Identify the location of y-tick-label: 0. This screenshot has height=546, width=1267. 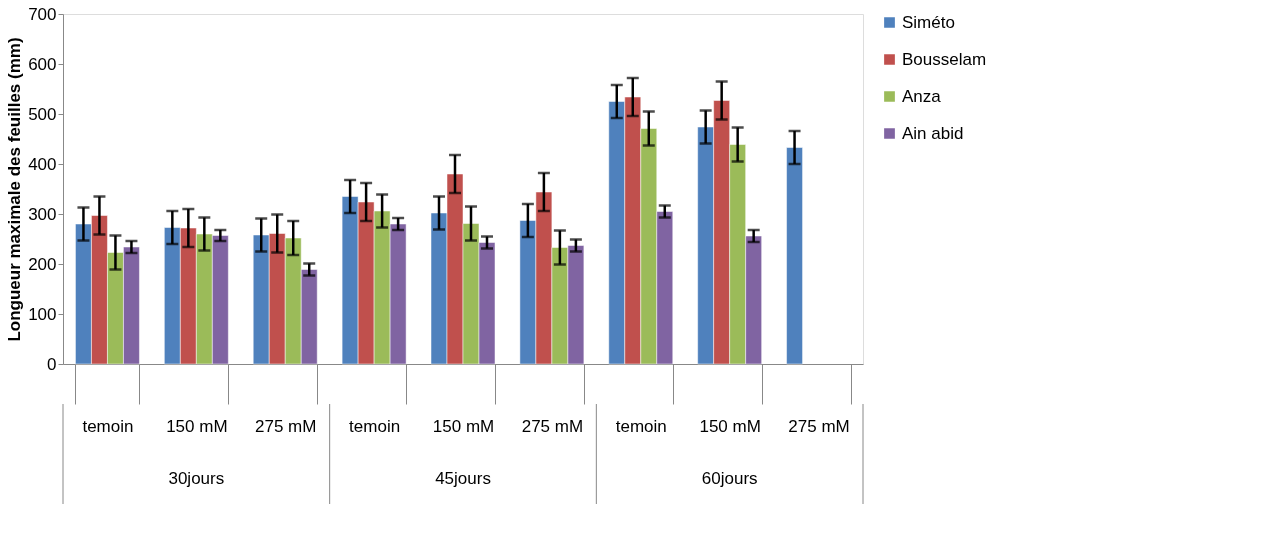
(52, 364).